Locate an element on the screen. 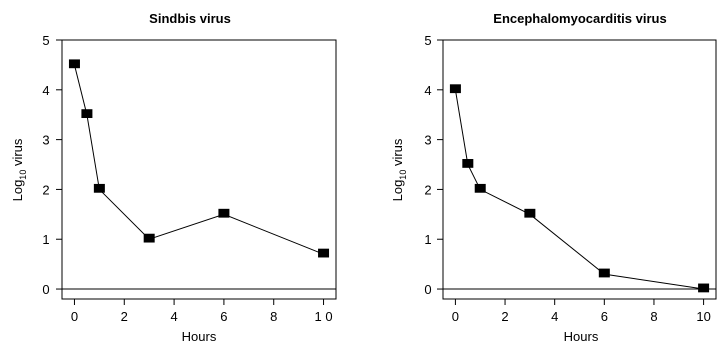 The image size is (717, 346). x-tick-label: 1 0 is located at coordinates (324, 316).